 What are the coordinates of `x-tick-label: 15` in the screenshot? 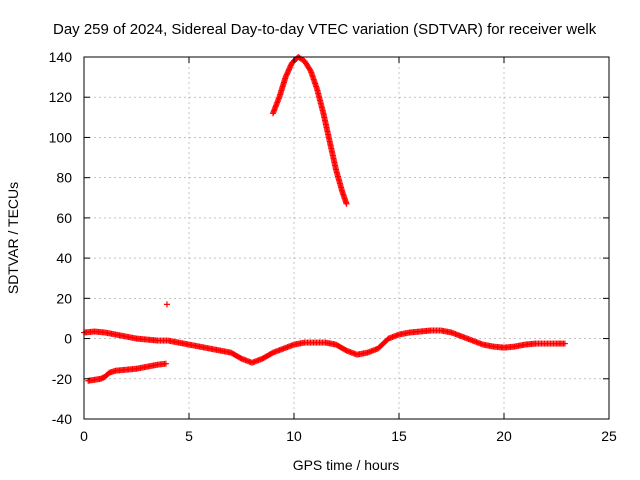 It's located at (399, 436).